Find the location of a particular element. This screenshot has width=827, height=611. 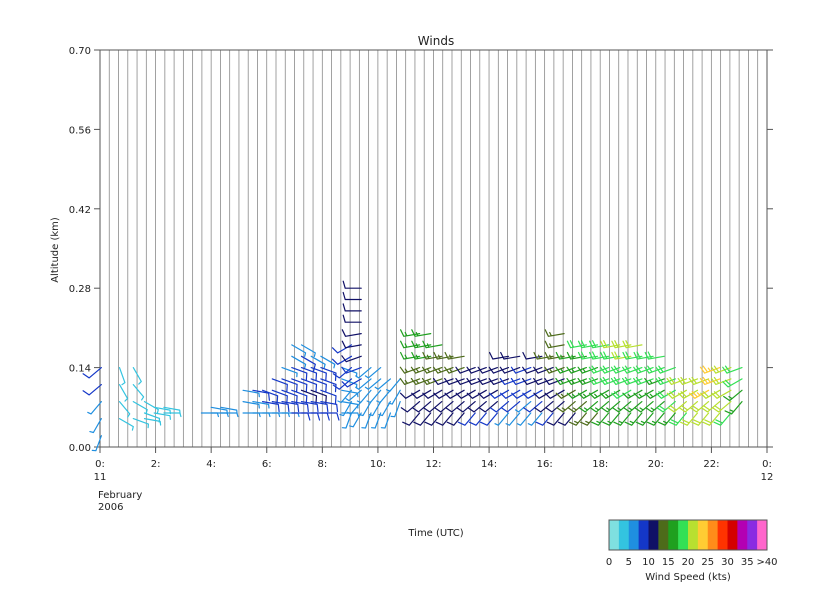

x-tick-sublabel: 11 is located at coordinates (100, 477).